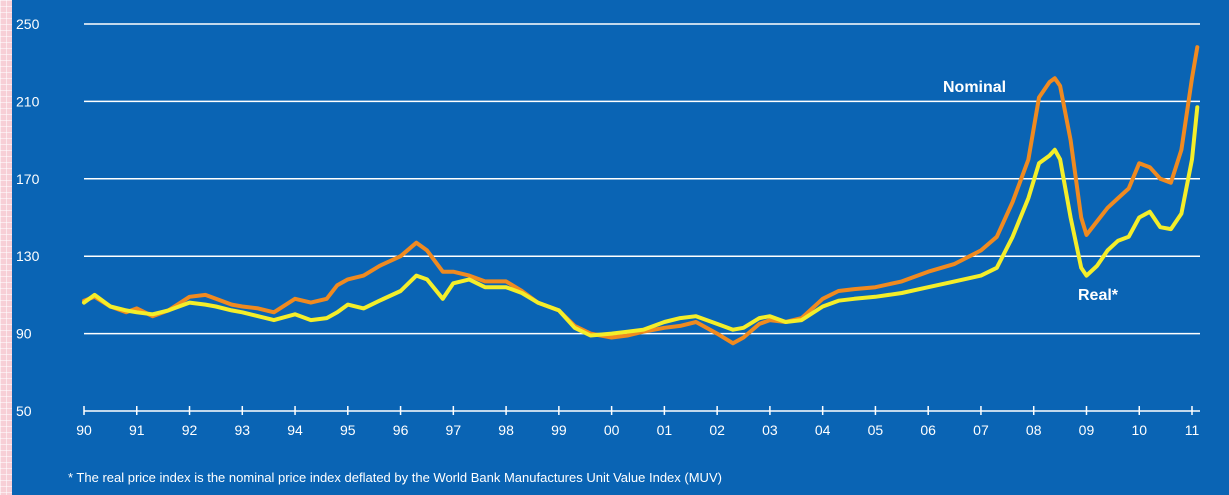  Describe the element at coordinates (84, 430) in the screenshot. I see `x-tick-label: 90` at that location.